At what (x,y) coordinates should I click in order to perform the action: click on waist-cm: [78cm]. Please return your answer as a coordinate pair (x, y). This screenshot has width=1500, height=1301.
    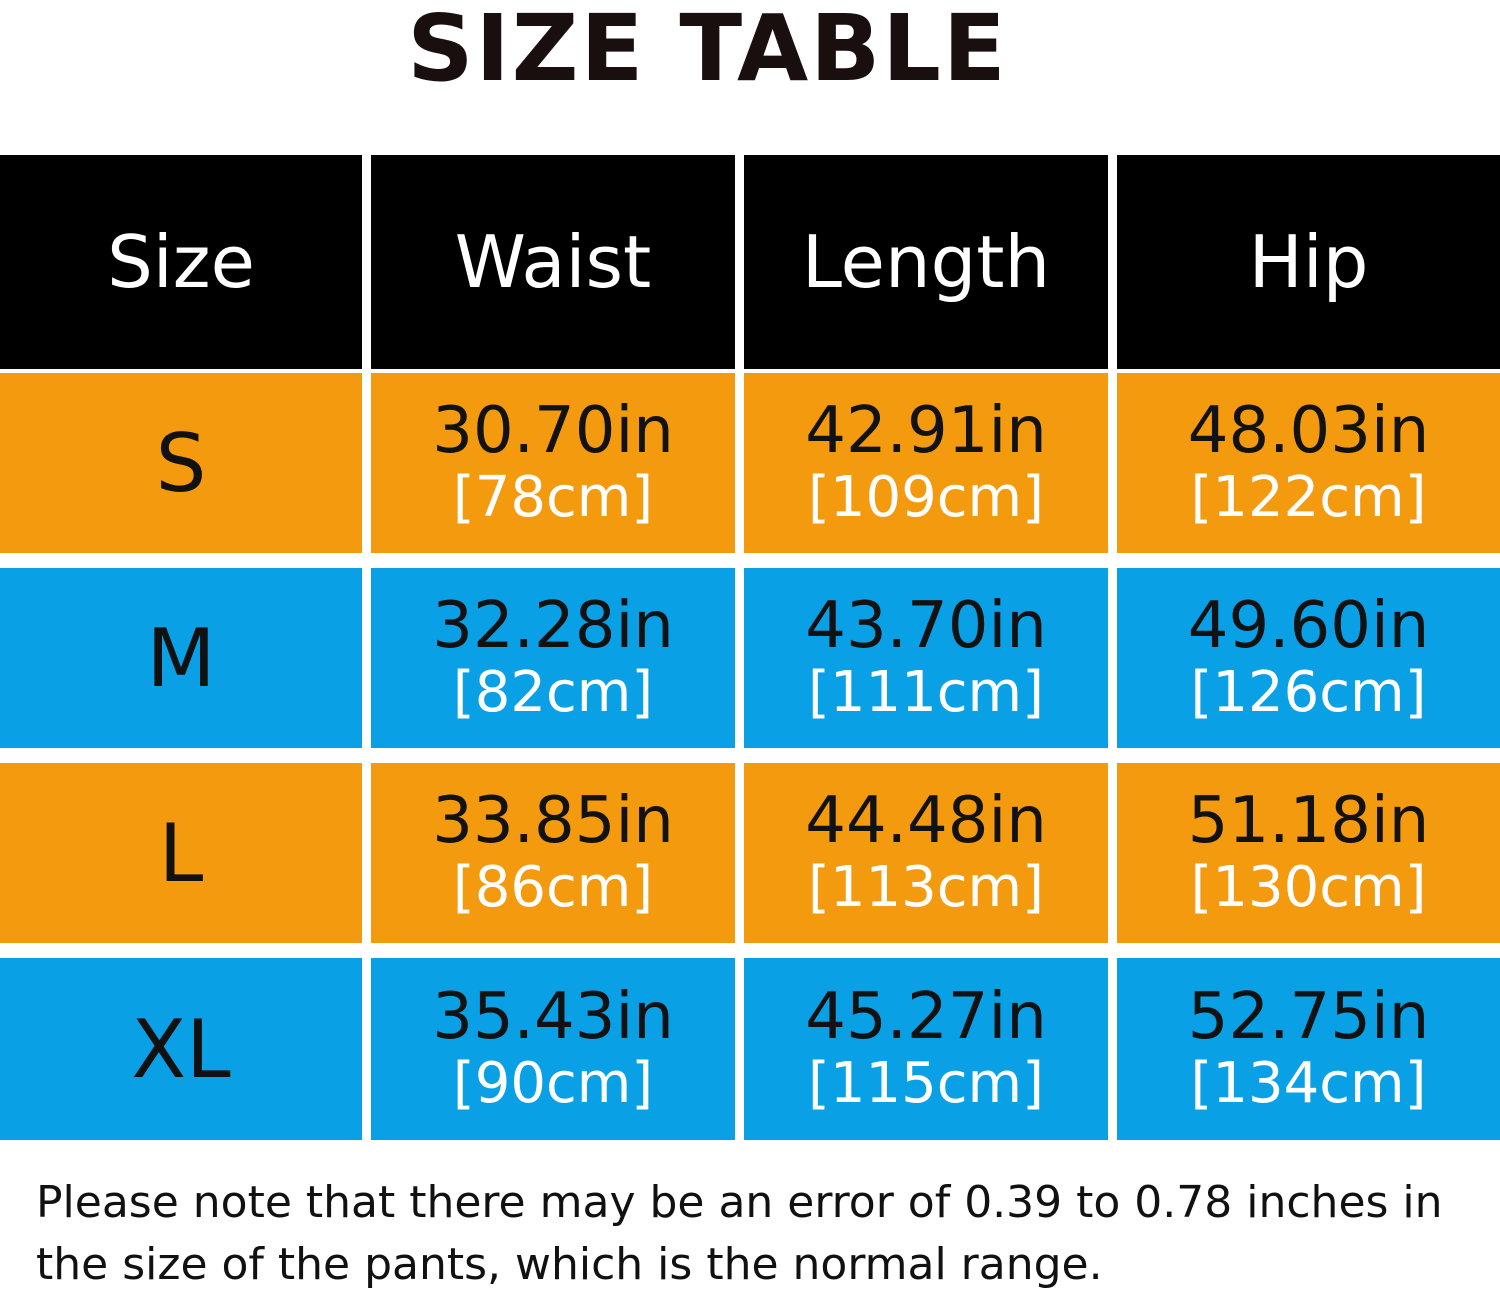
    Looking at the image, I should click on (553, 497).